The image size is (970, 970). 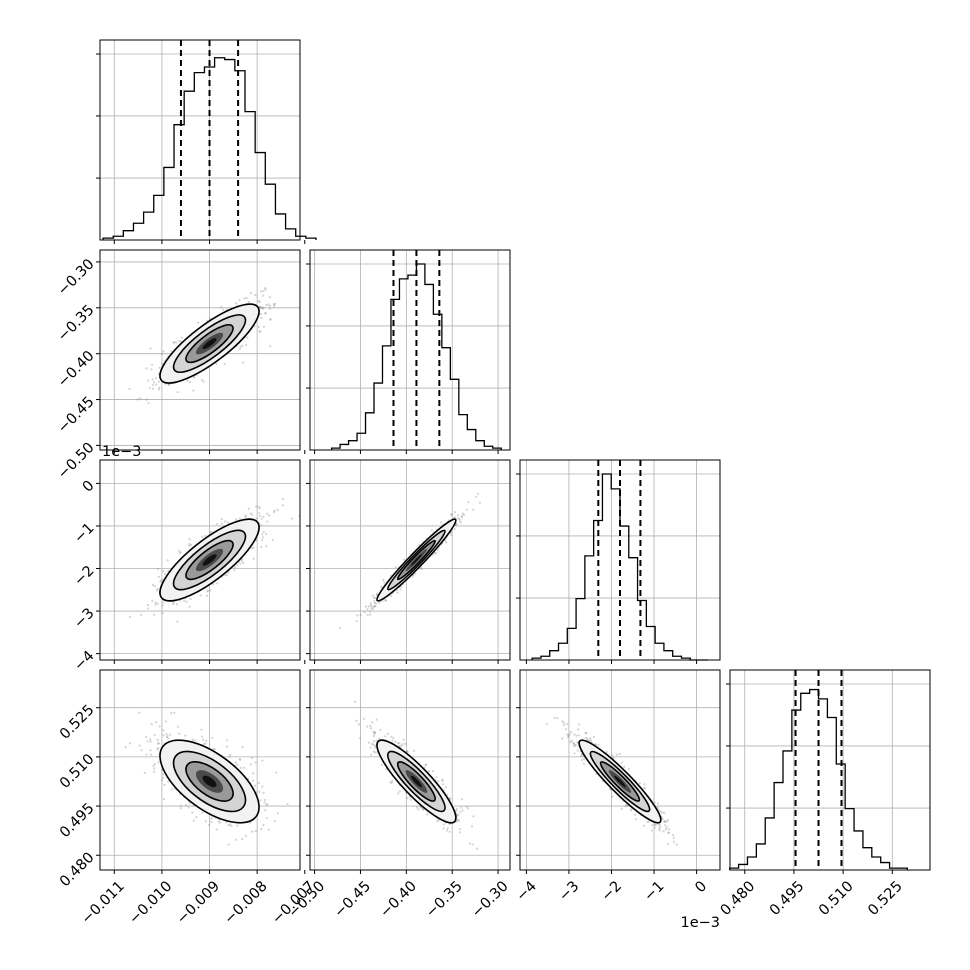 I want to click on x-tick-label-2-2: −2, so click(x=612, y=891).